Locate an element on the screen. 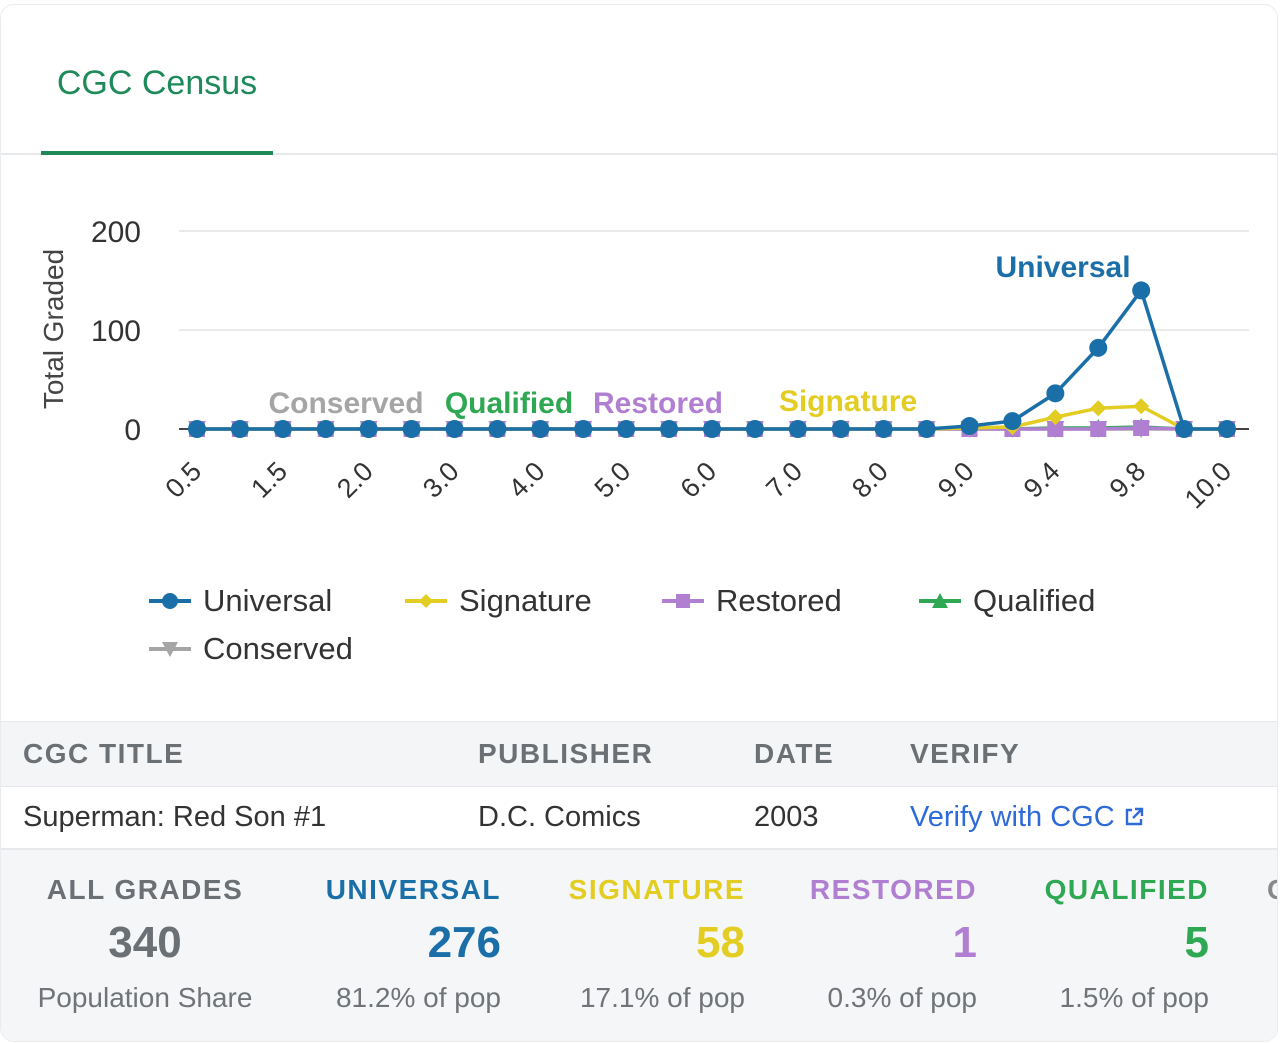 This screenshot has width=1280, height=1043. stat-label: QUALIFIED is located at coordinates (1126, 889).